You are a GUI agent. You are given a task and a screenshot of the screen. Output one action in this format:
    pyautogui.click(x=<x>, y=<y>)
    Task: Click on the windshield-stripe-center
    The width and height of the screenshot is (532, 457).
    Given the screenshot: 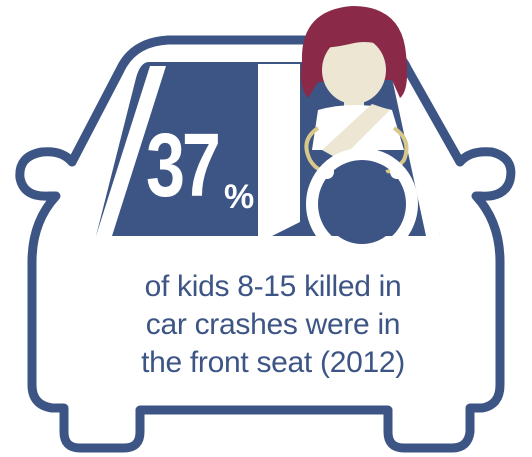 What is the action you would take?
    pyautogui.click(x=279, y=150)
    